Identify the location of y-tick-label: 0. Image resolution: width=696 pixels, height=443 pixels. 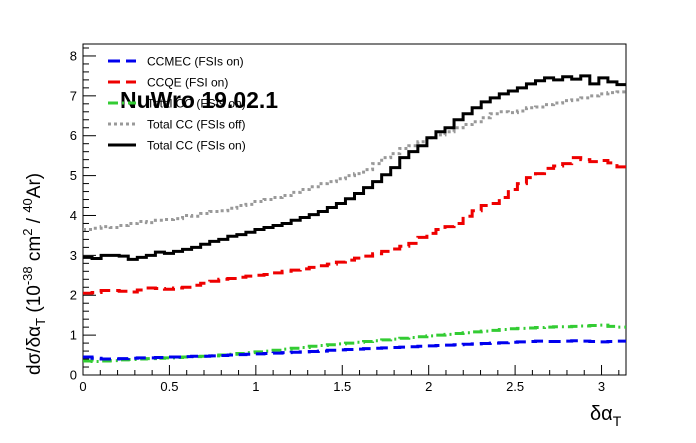
(73, 375).